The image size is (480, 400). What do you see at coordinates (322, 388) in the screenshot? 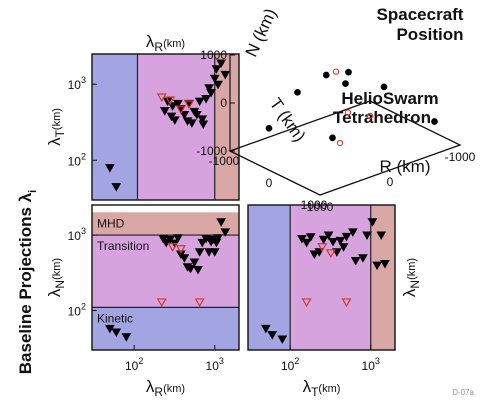
I see `x-axis-label: λT(km)` at bounding box center [322, 388].